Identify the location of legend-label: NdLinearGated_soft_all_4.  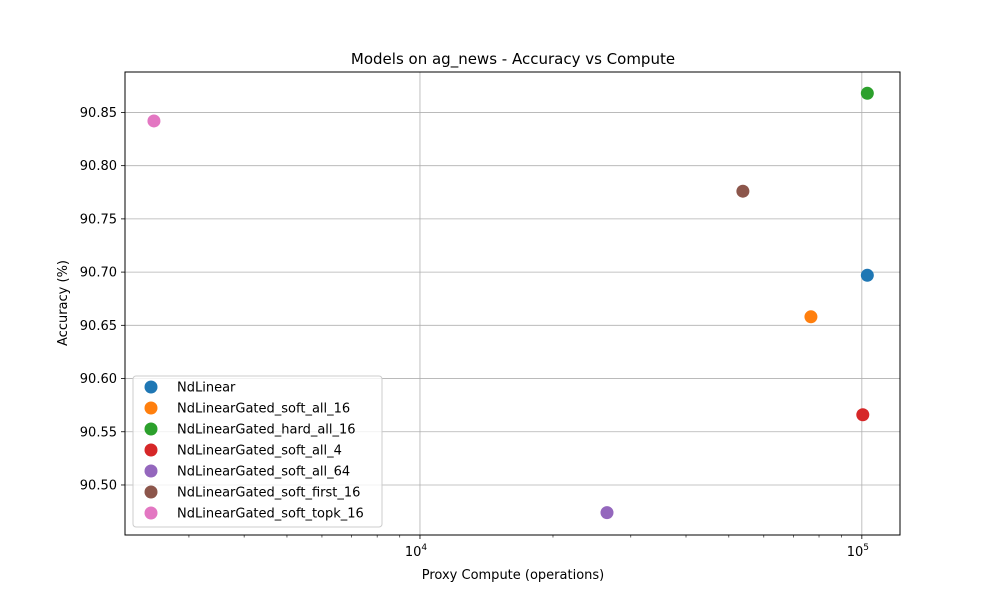
(259, 451).